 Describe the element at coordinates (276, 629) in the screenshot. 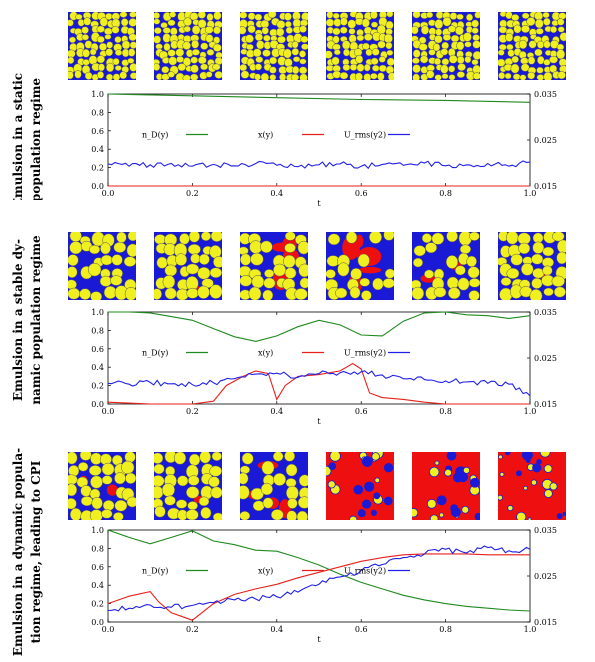

I see `x-tick-label: 0.4` at that location.